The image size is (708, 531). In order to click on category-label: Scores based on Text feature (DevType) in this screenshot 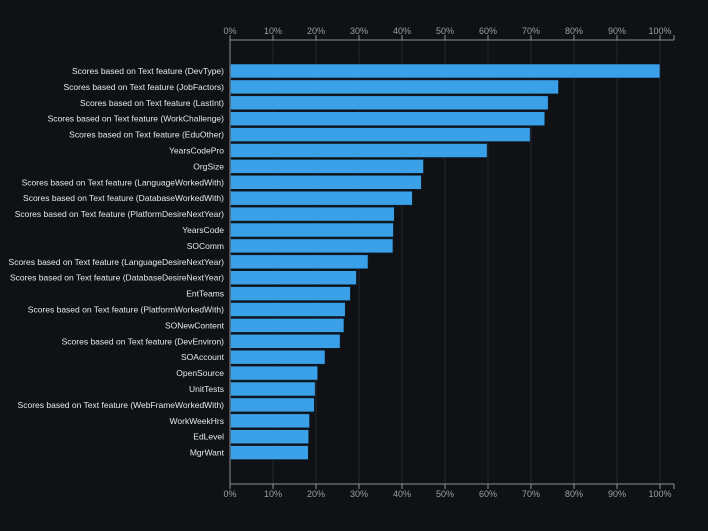, I will do `click(148, 71)`.